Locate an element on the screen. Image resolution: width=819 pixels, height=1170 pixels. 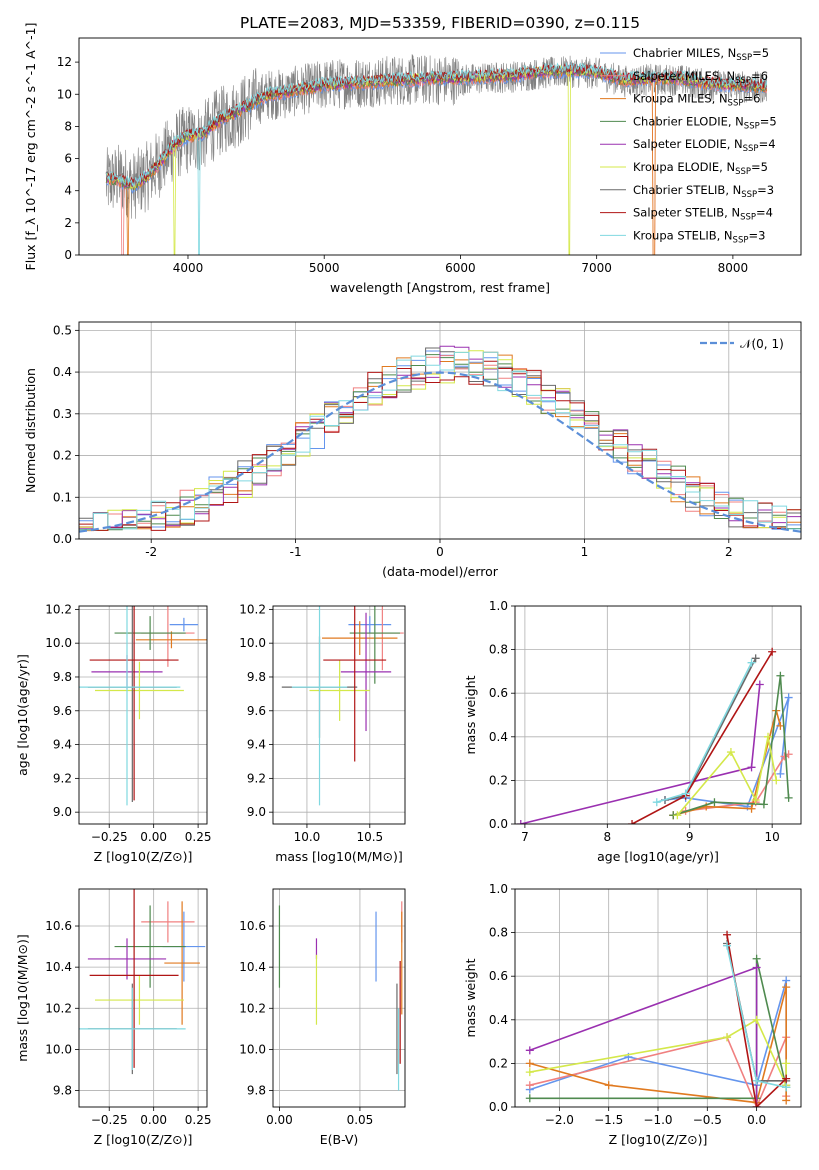
y-tick-label-residuals: 0.2 is located at coordinates (62, 456).